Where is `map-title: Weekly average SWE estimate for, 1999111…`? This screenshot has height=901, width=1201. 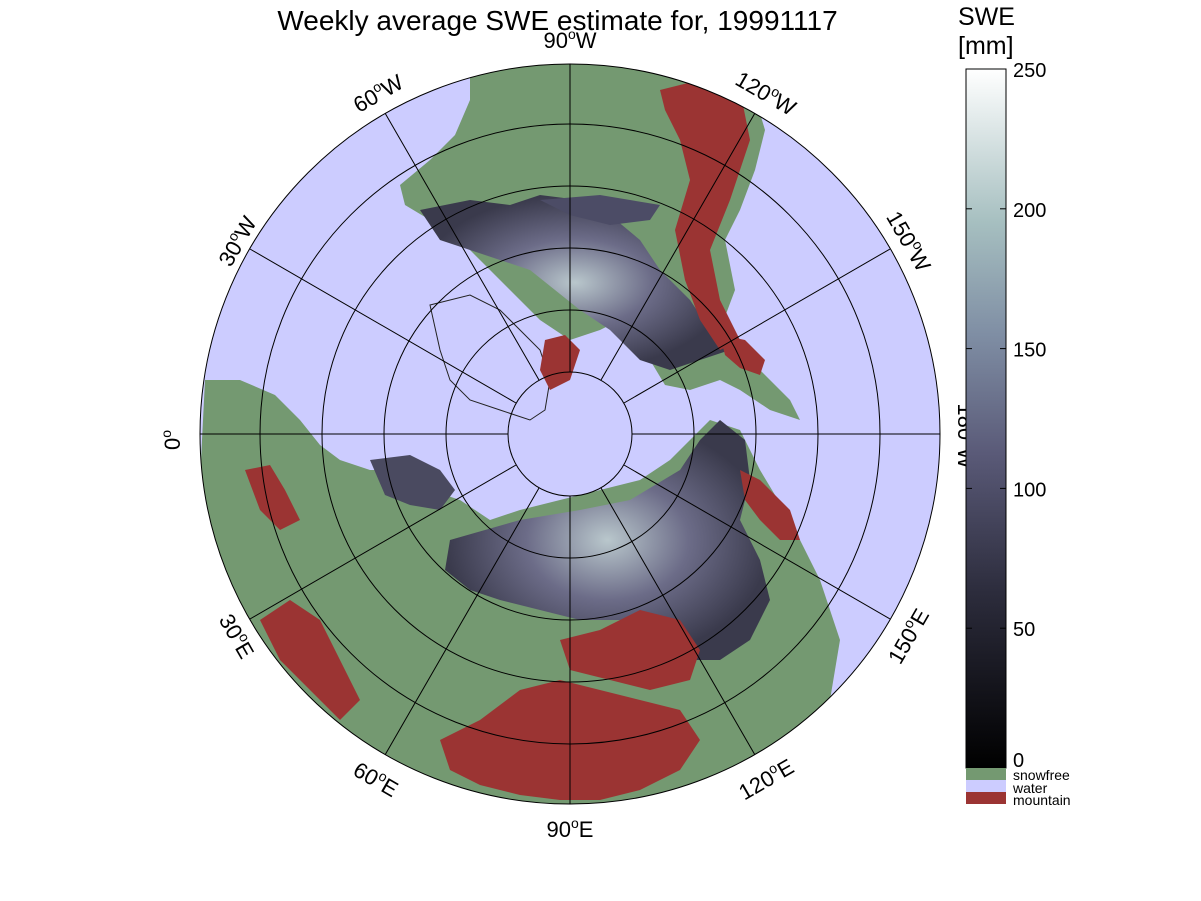
map-title: Weekly average SWE estimate for, 1999111… is located at coordinates (557, 20).